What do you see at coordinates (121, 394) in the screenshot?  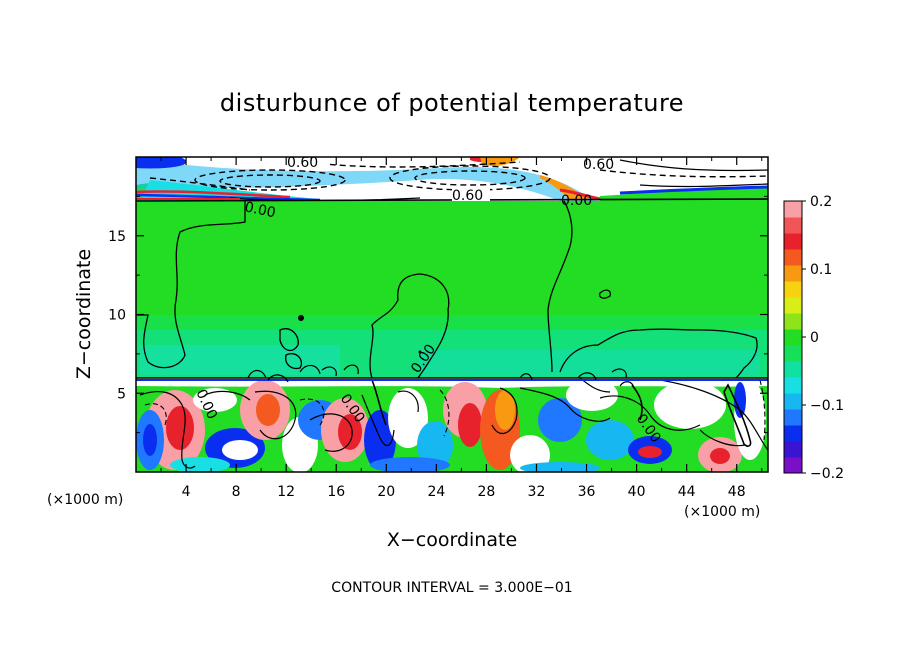 I see `y-tick-label: 5` at bounding box center [121, 394].